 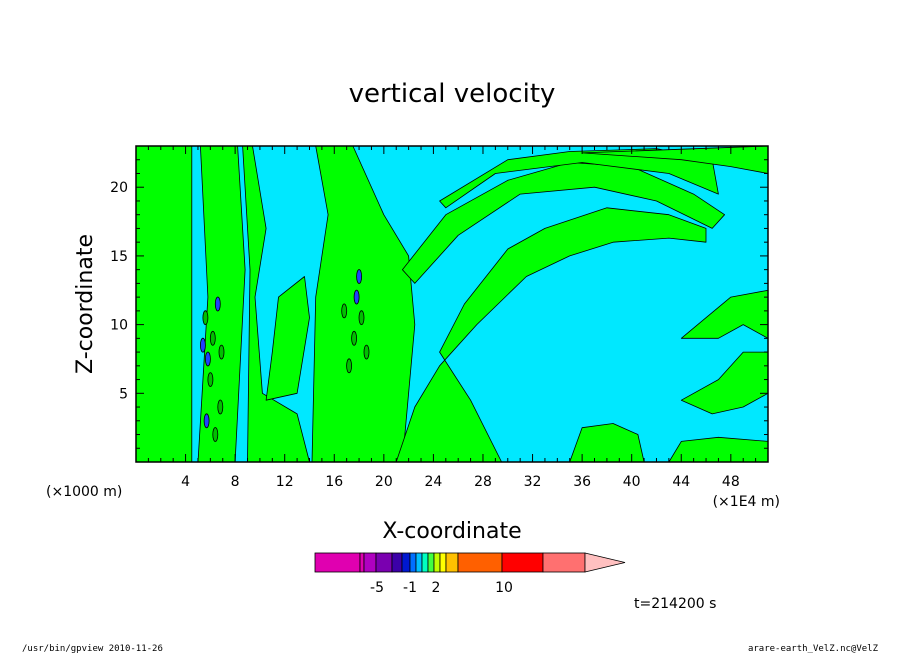 I want to click on x-tick-label: 32, so click(x=533, y=482).